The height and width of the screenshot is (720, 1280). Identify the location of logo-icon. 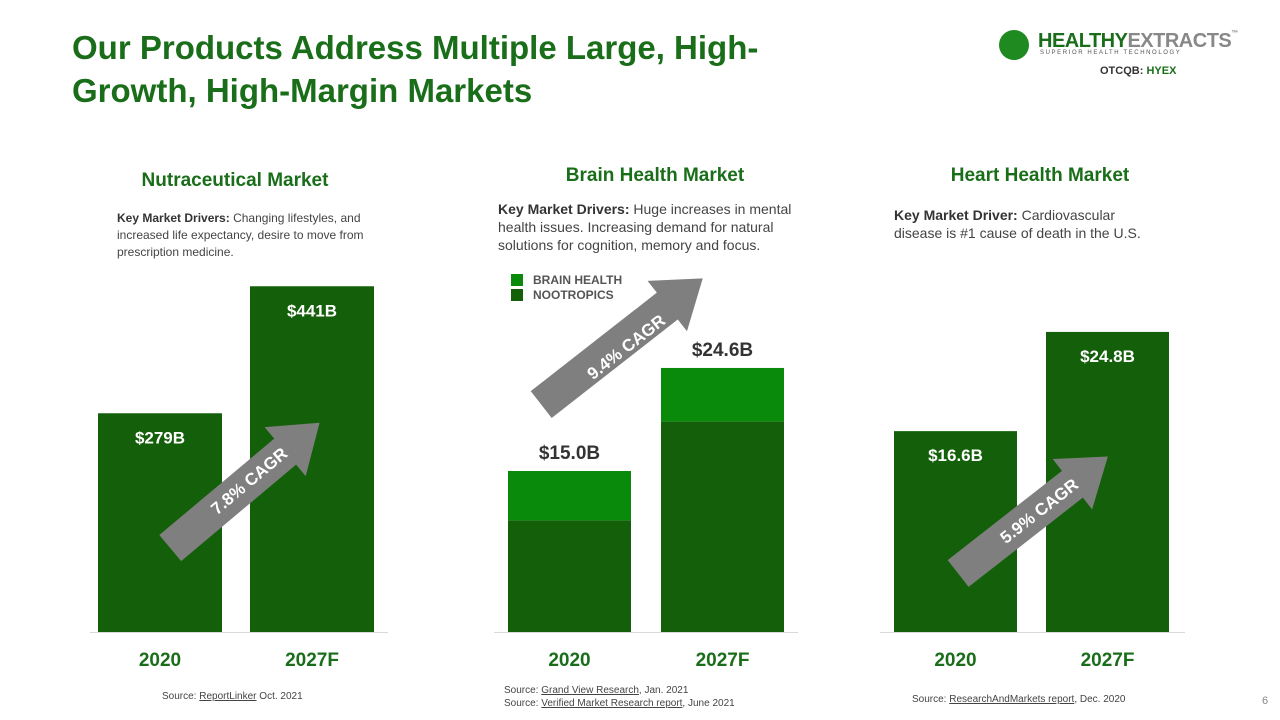
(1014, 45).